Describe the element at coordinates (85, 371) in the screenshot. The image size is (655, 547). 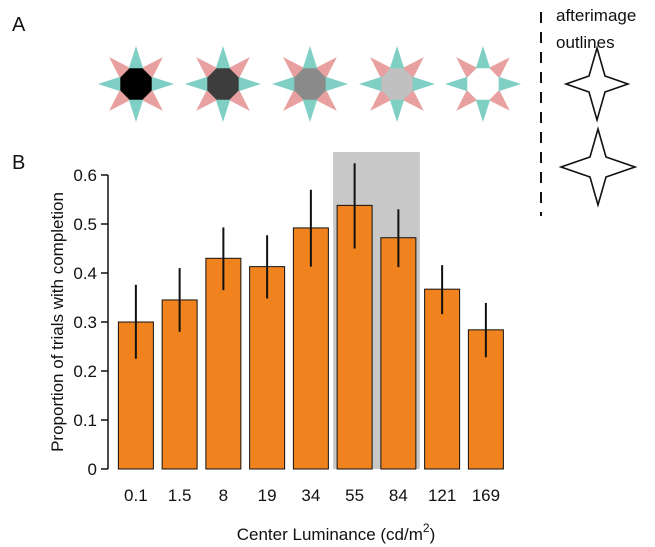
I see `y-tick-label: 0.2` at that location.